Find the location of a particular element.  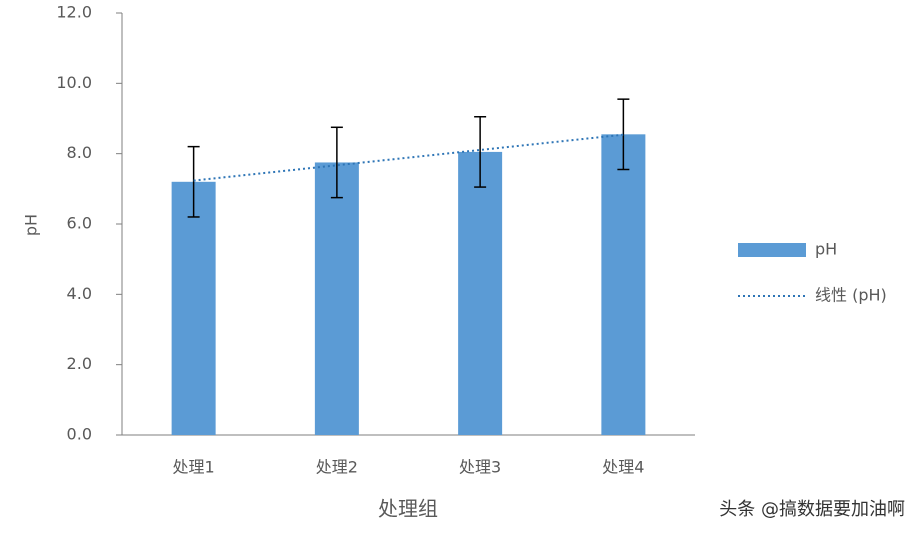

trendline is located at coordinates (408, 157).